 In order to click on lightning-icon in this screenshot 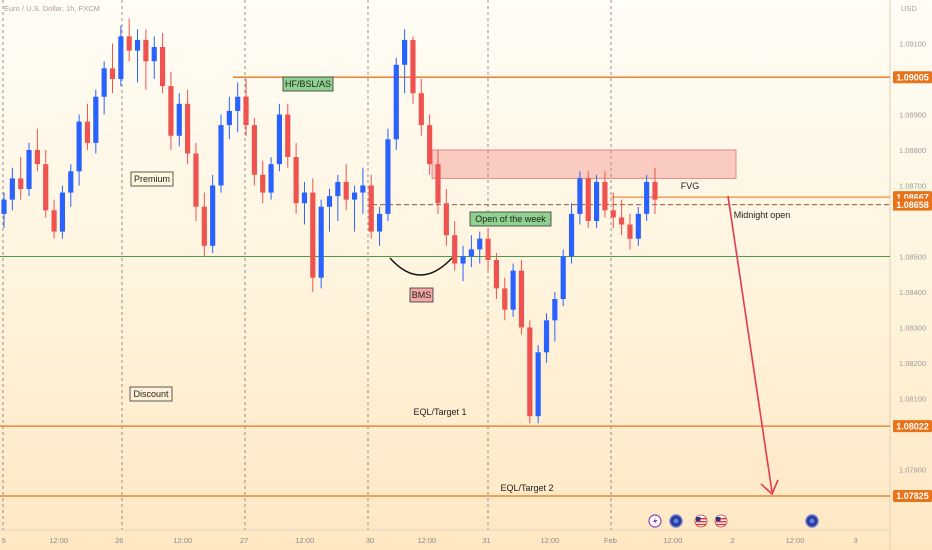, I will do `click(655, 521)`.